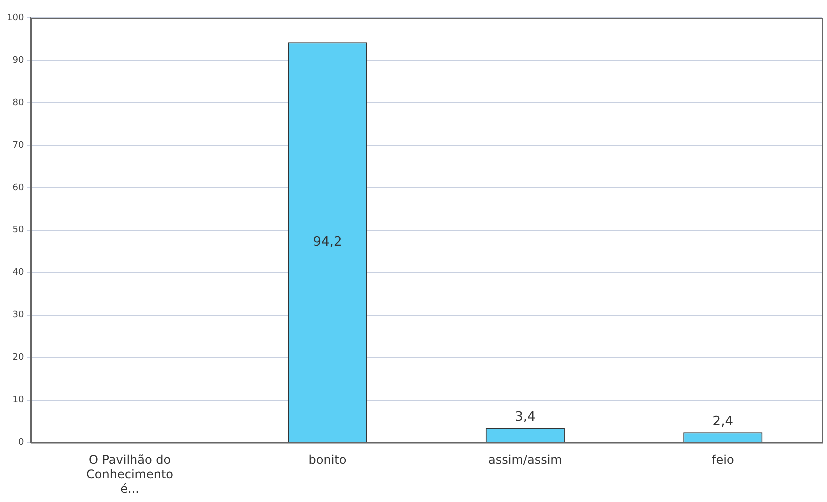 This screenshot has width=827, height=502. I want to click on y-tick-label: 10, so click(18, 401).